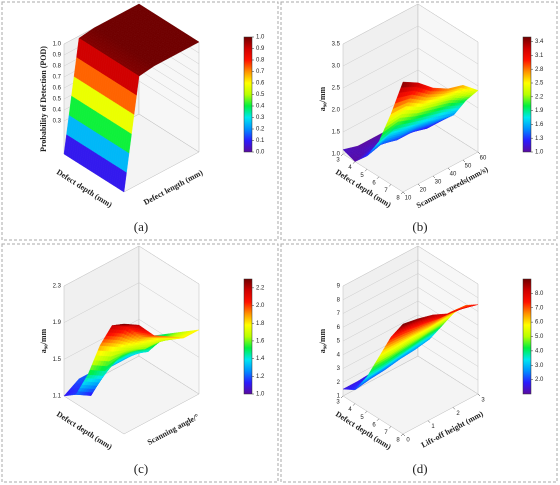  Describe the element at coordinates (438, 183) in the screenshot. I see `y-tick-label: 30` at that location.